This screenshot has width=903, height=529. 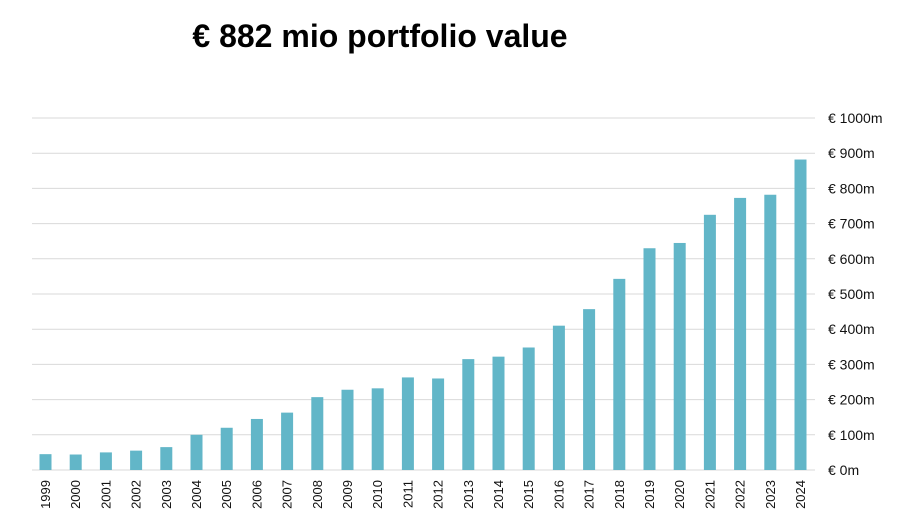 I want to click on y-tick-label: € 300m, so click(x=851, y=364).